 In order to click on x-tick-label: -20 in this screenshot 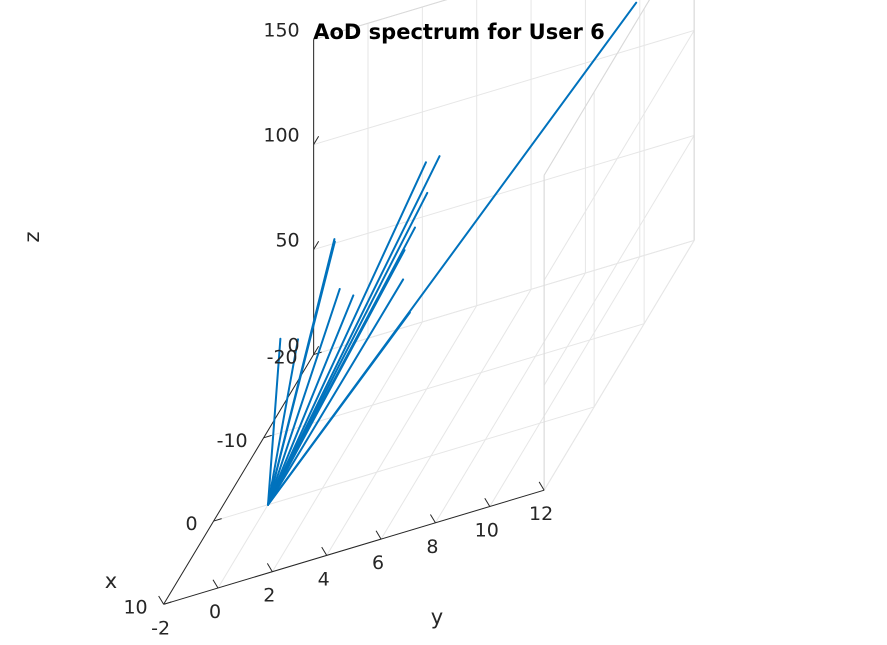, I will do `click(282, 358)`.